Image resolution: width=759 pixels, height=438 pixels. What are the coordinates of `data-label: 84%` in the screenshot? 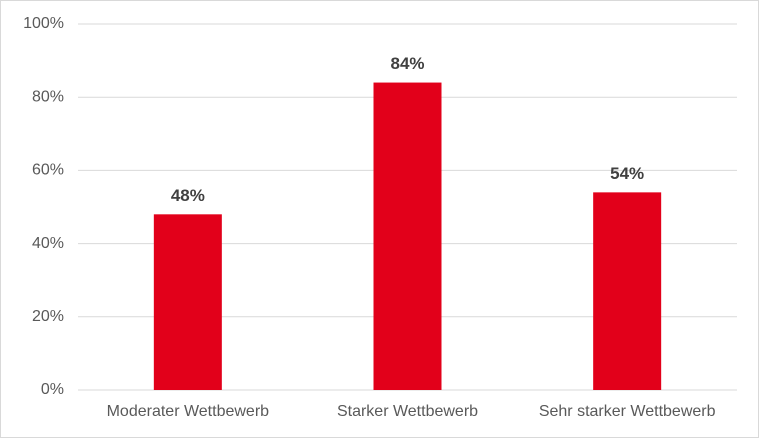 It's located at (407, 63).